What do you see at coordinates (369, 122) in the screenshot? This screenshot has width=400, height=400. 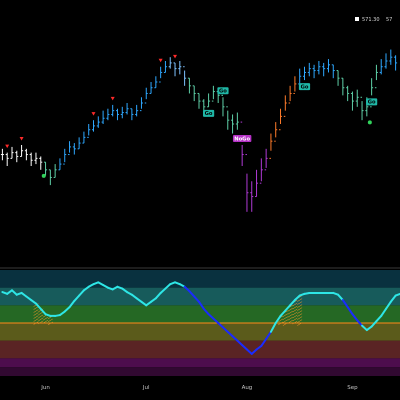 I see `up-dot-icon` at bounding box center [369, 122].